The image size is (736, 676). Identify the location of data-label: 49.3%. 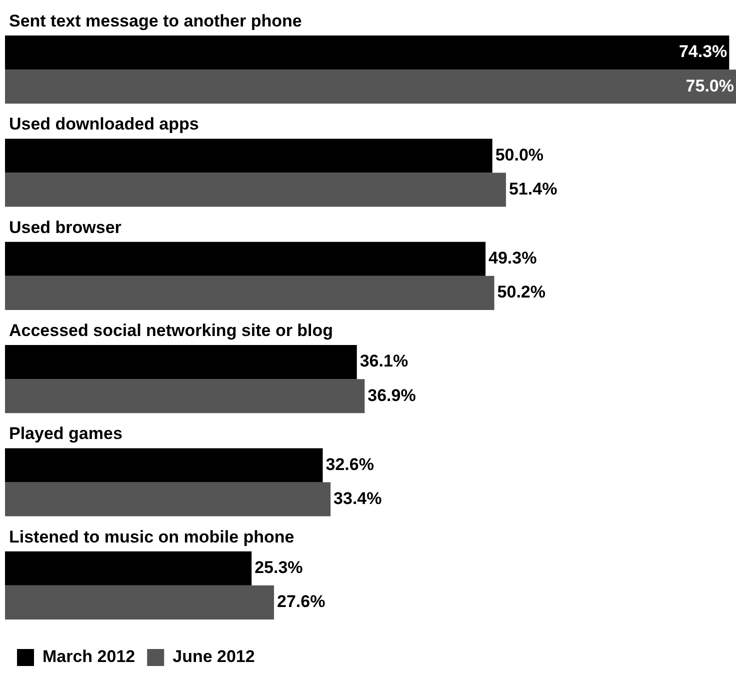
(512, 258).